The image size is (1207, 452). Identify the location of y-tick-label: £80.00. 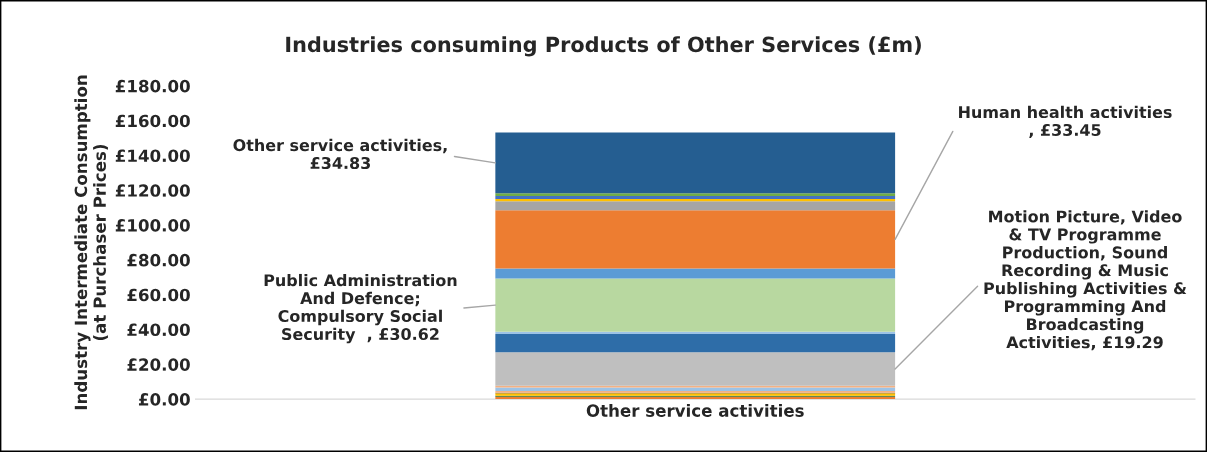
(158, 260).